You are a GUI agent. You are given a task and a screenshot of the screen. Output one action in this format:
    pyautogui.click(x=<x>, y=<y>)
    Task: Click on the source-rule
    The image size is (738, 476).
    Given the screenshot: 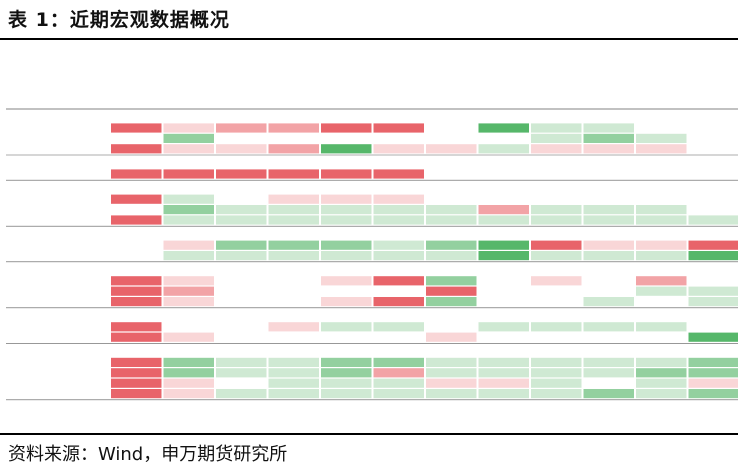 What is the action you would take?
    pyautogui.click(x=369, y=434)
    